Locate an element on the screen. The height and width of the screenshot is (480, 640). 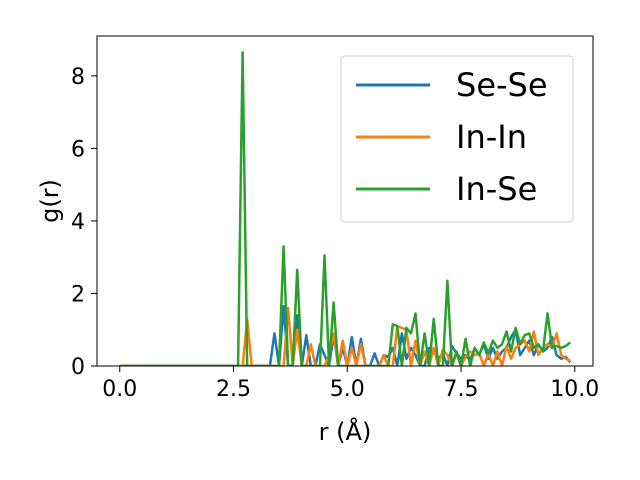
x-axis-label: r (Å) is located at coordinates (345, 431).